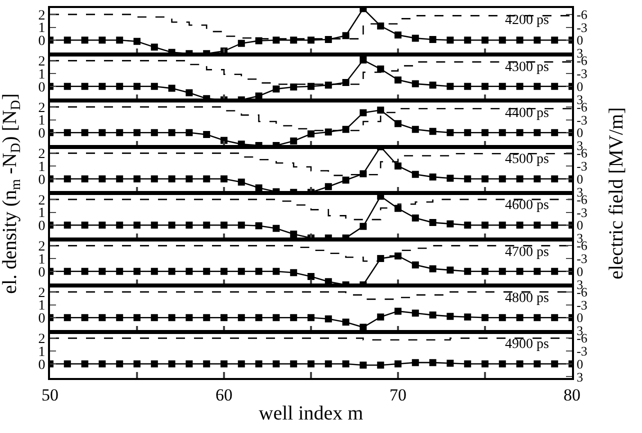 This screenshot has width=642, height=433. Describe the element at coordinates (527, 344) in the screenshot. I see `annotation: 4900 ps` at that location.